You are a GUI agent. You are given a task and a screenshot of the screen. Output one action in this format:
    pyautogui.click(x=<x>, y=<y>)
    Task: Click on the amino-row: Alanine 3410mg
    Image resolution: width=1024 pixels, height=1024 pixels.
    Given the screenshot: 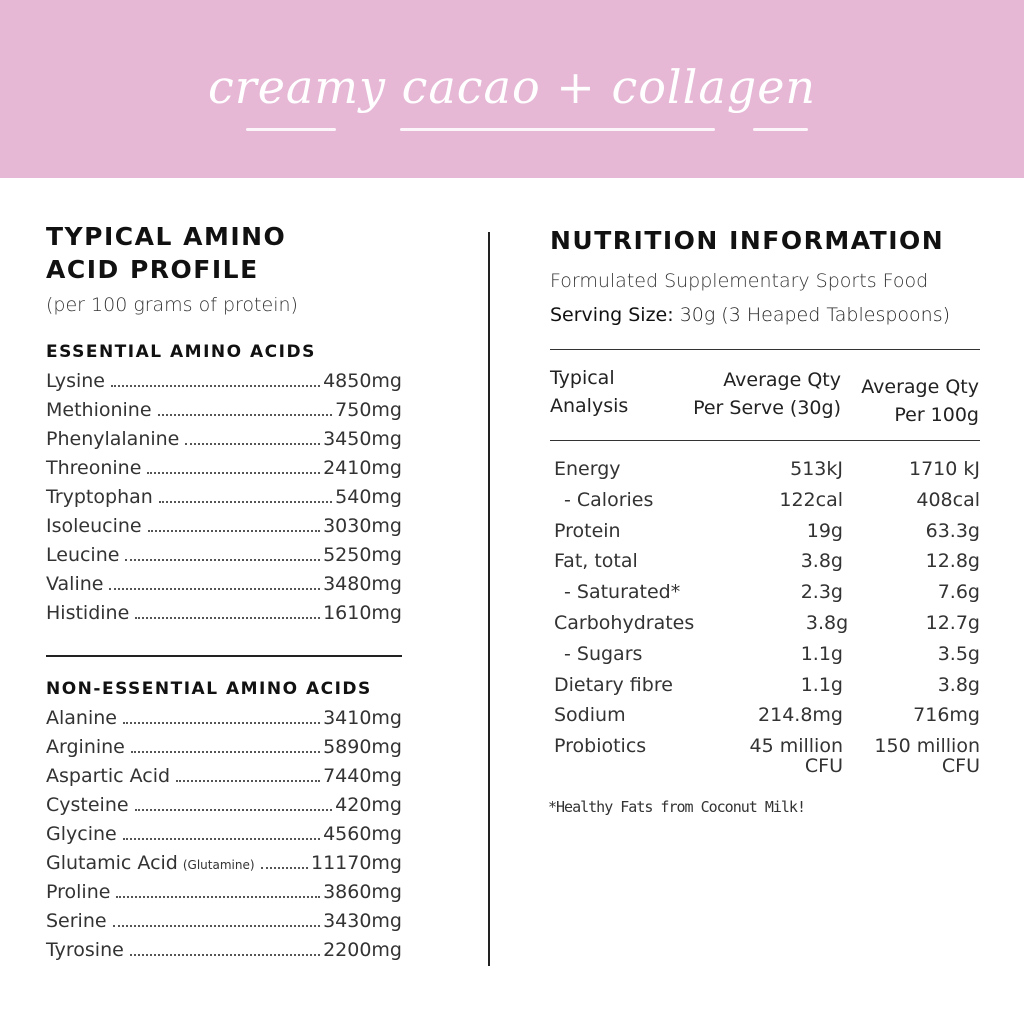 What is the action you would take?
    pyautogui.click(x=224, y=721)
    